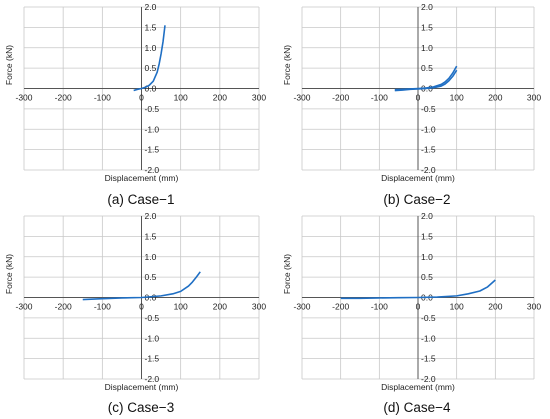 Image resolution: width=550 pixels, height=419 pixels. What do you see at coordinates (417, 407) in the screenshot?
I see `panel-caption: (d) Case−4` at bounding box center [417, 407].